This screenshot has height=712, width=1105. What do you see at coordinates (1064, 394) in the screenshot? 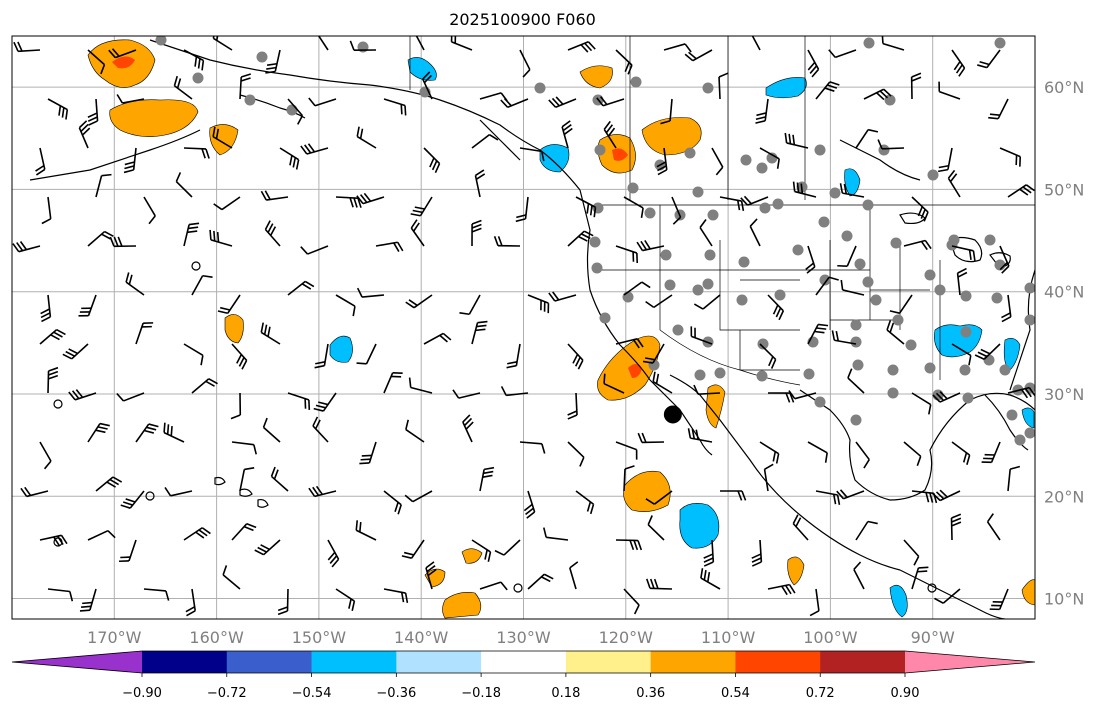
I see `lat-tick-label: 30°N` at bounding box center [1064, 394].